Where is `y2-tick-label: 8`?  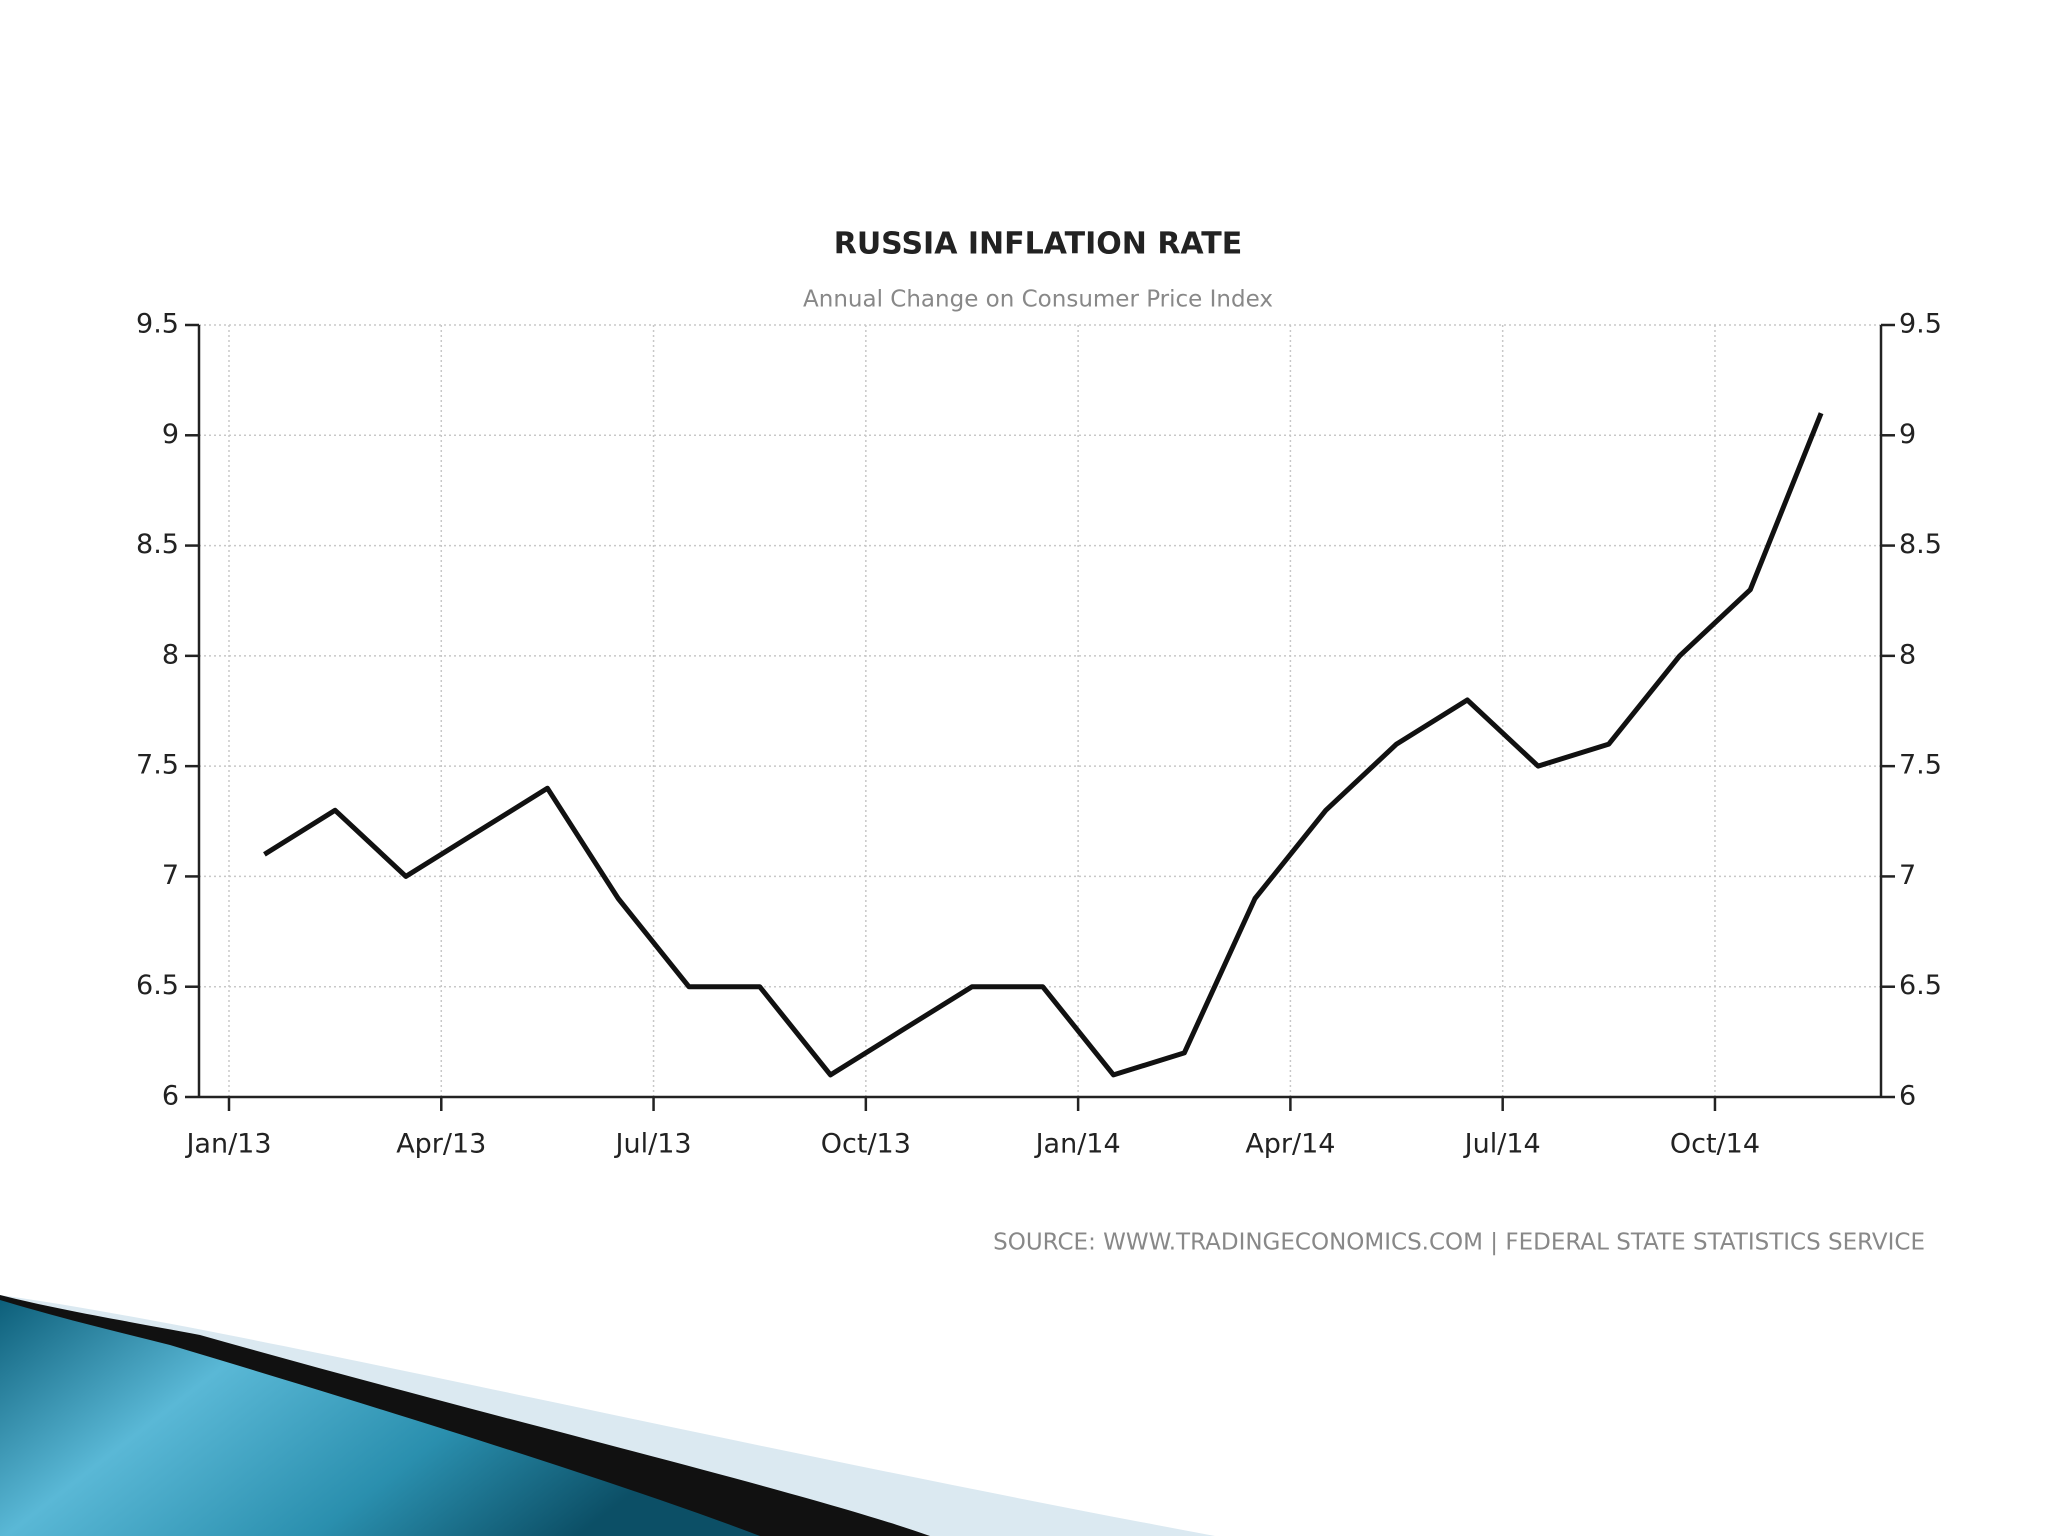
y2-tick-label: 8 is located at coordinates (1907, 654).